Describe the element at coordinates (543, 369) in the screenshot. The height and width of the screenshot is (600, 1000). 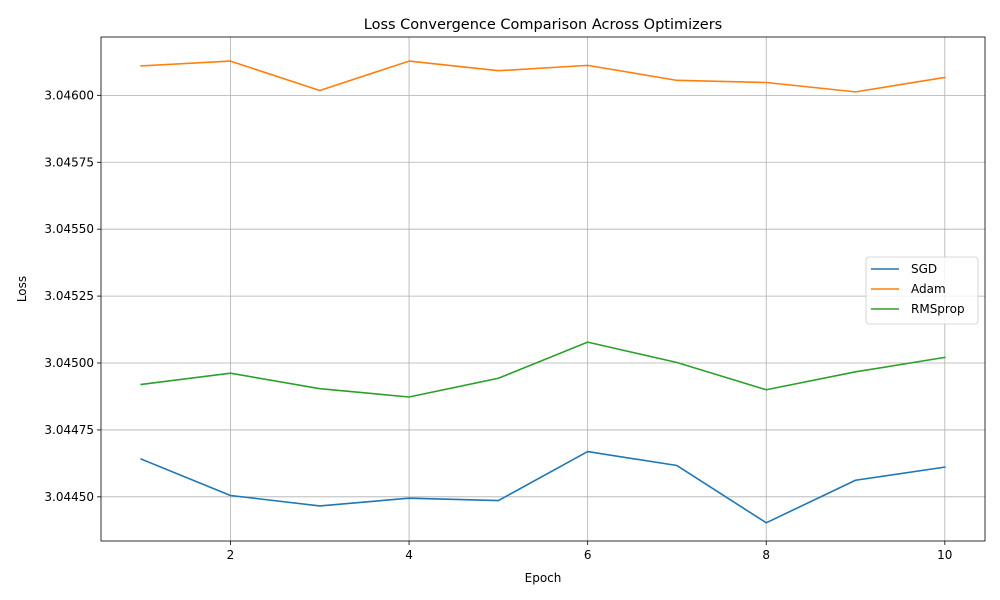
I see `series-line-rmsprop` at that location.